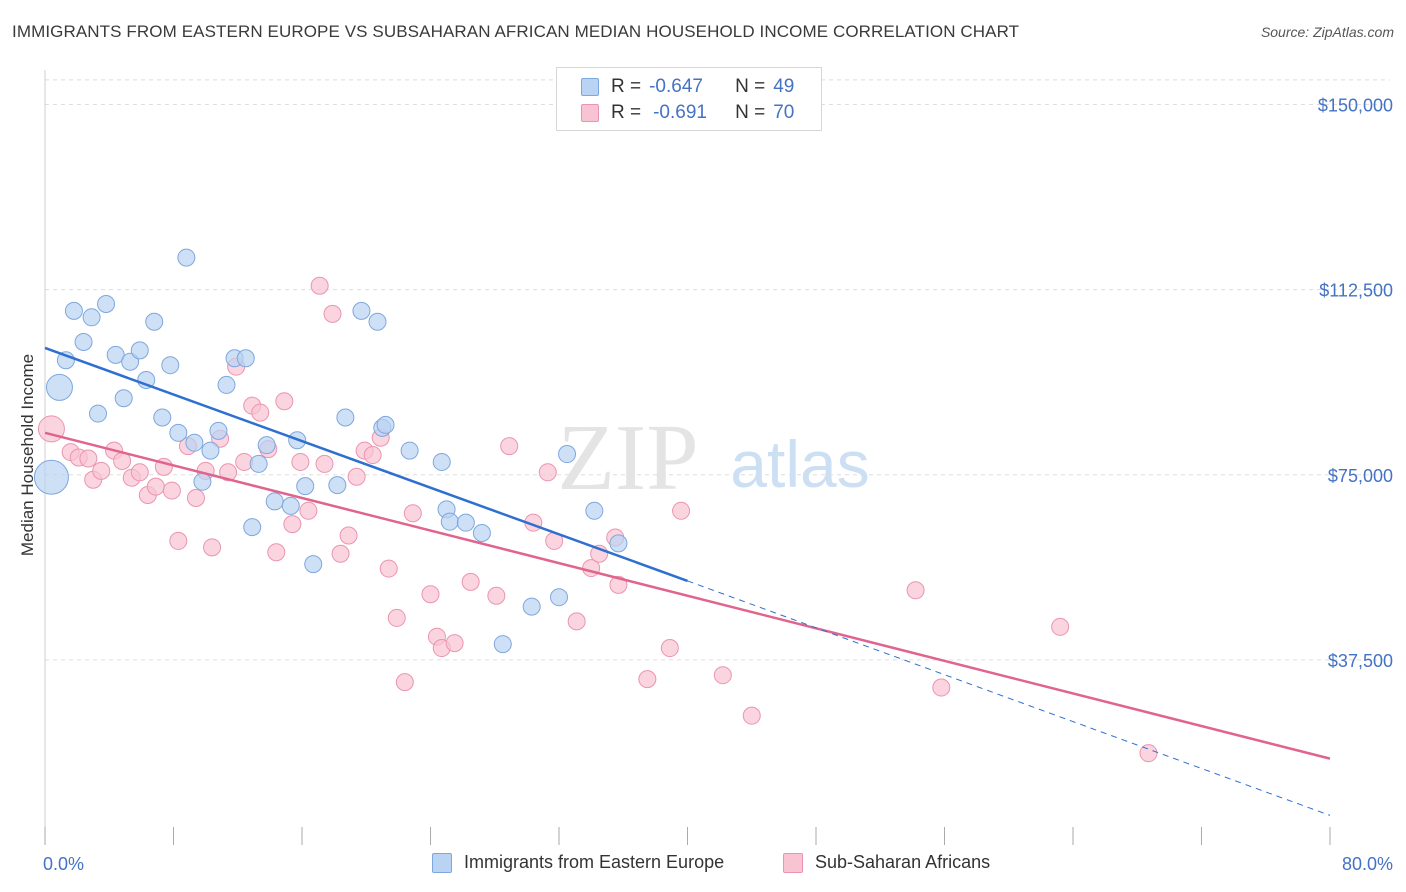  I want to click on watermark-zip: ZIP, so click(628, 458).